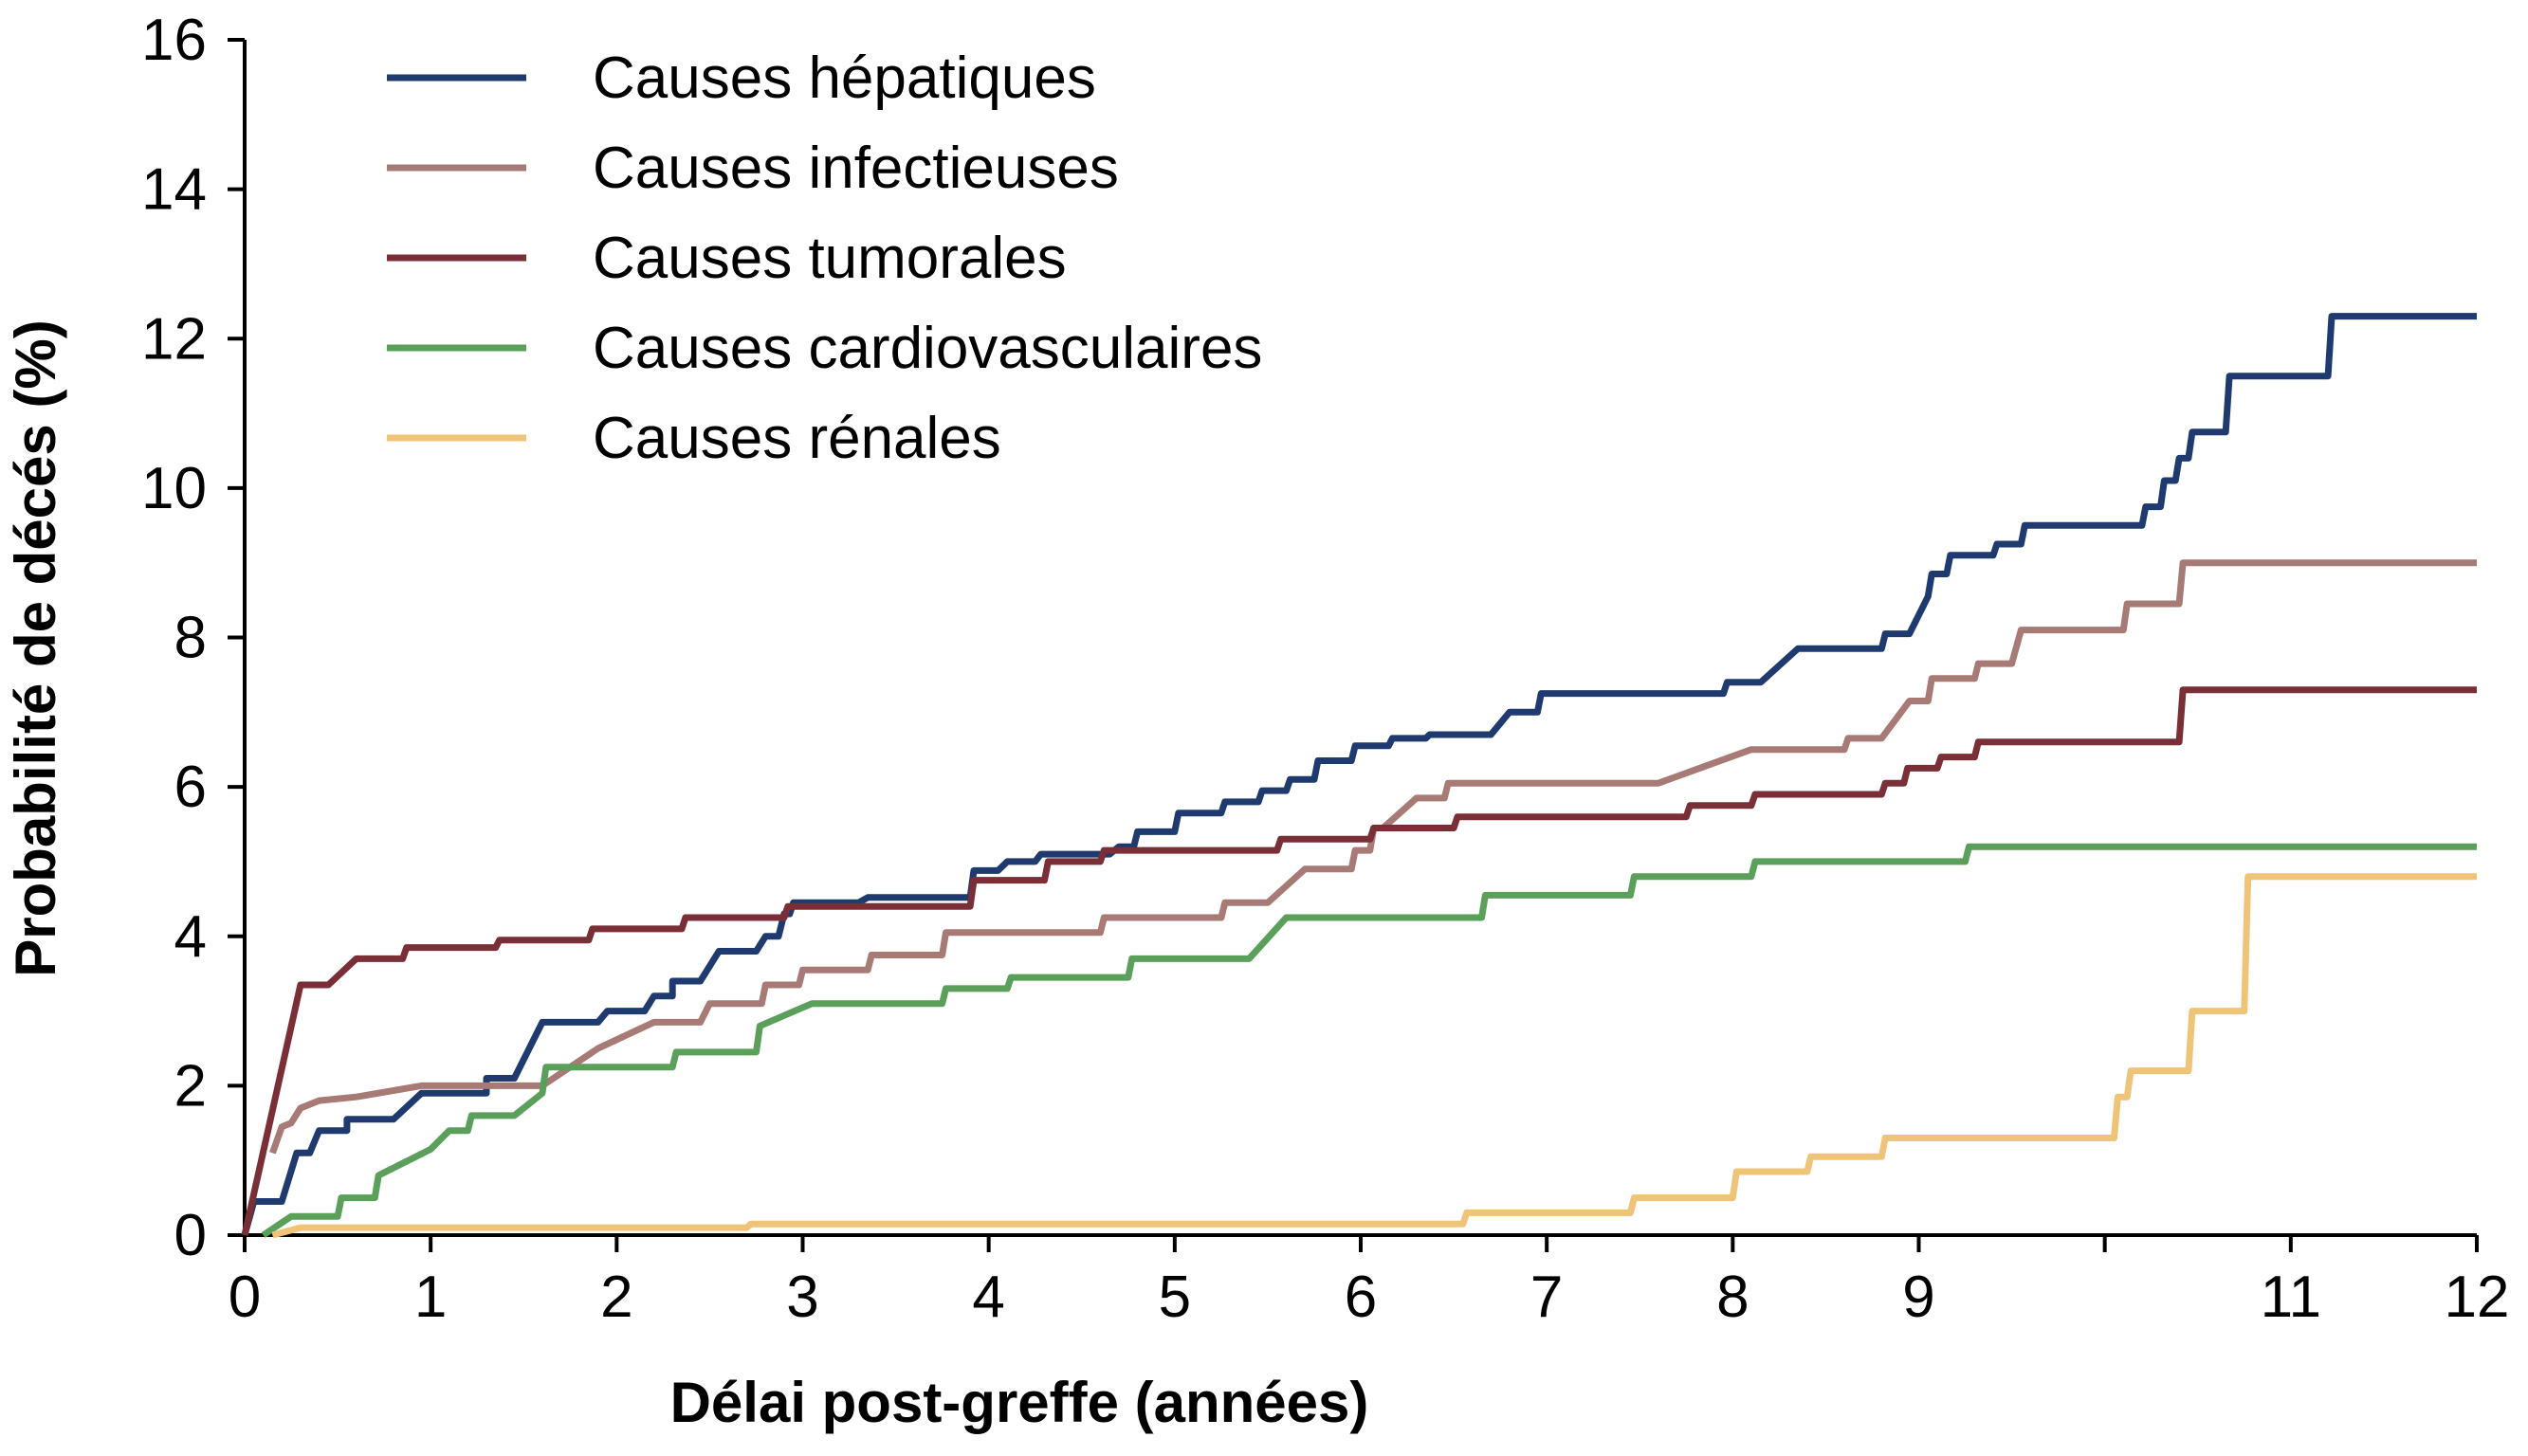 The width and height of the screenshot is (2528, 1456). What do you see at coordinates (797, 438) in the screenshot?
I see `legend-label: Causes rénales` at bounding box center [797, 438].